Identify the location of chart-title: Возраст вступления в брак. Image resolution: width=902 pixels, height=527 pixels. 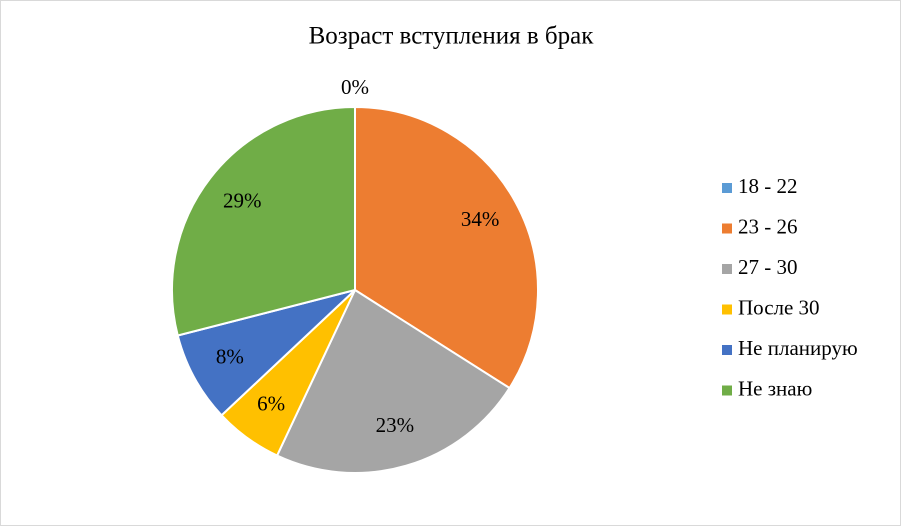
(452, 36).